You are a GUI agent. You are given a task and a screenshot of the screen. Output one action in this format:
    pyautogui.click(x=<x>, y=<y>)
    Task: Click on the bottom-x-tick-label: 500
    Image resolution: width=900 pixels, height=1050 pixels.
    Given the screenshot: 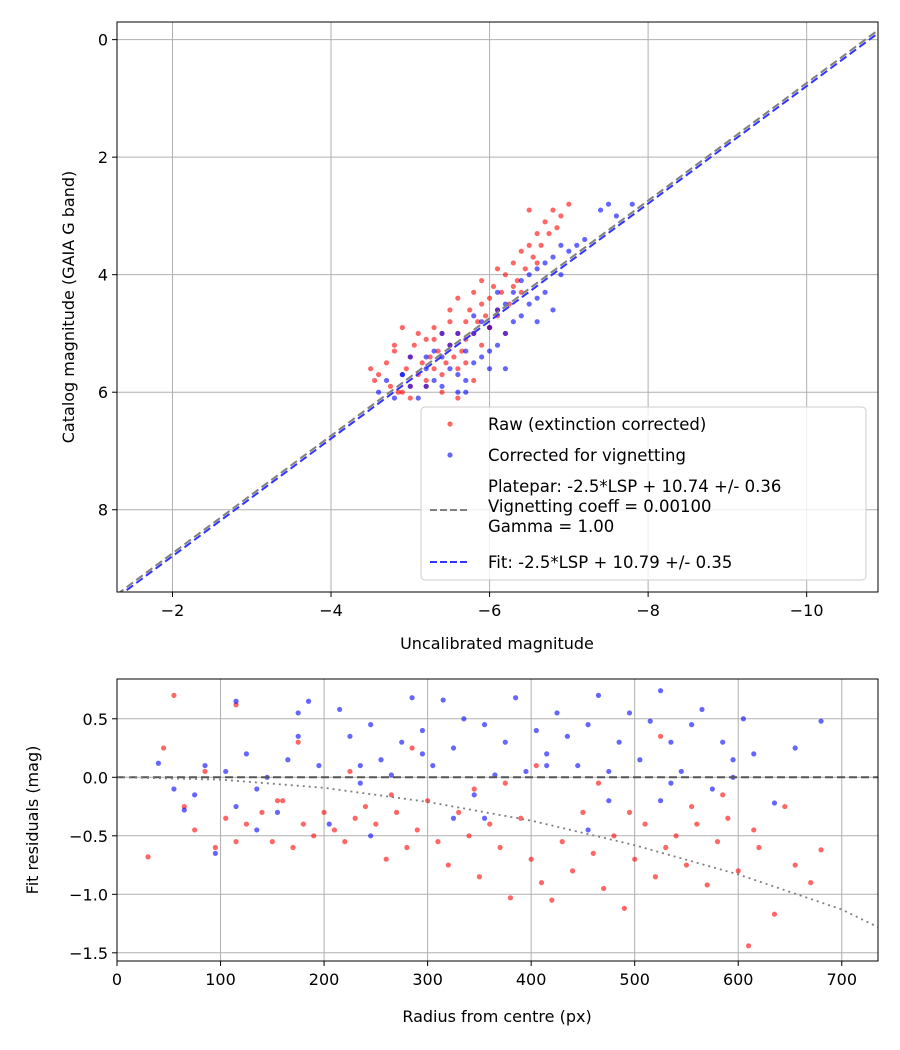 What is the action you would take?
    pyautogui.click(x=634, y=979)
    